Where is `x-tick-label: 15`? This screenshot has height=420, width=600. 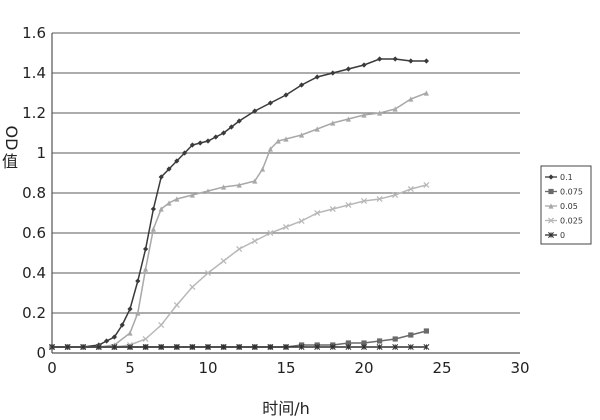
x-tick-label: 15 is located at coordinates (285, 368).